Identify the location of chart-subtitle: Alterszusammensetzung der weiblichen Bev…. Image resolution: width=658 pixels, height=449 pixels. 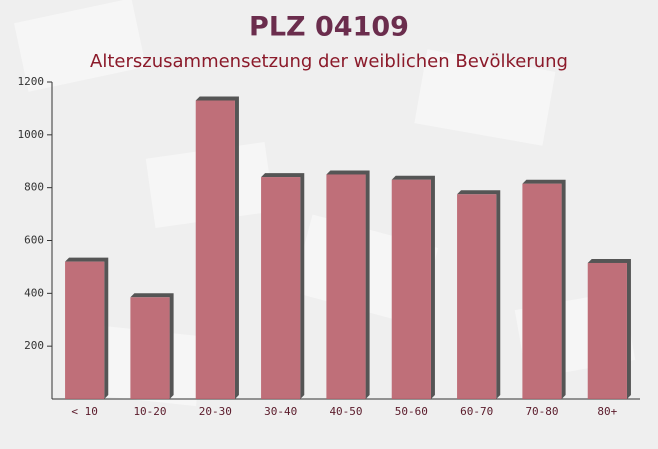
(329, 61).